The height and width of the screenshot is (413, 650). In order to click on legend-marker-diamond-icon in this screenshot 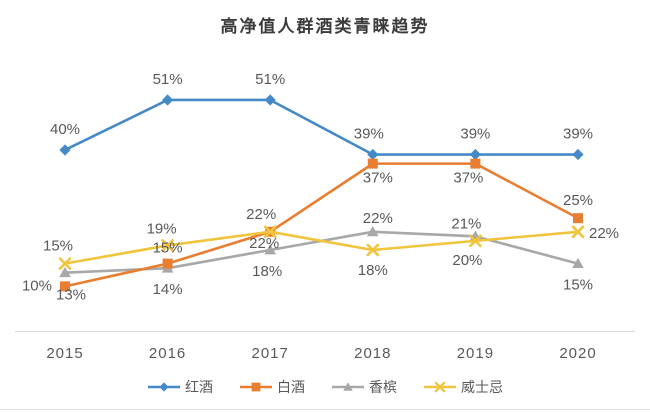, I will do `click(164, 387)`.